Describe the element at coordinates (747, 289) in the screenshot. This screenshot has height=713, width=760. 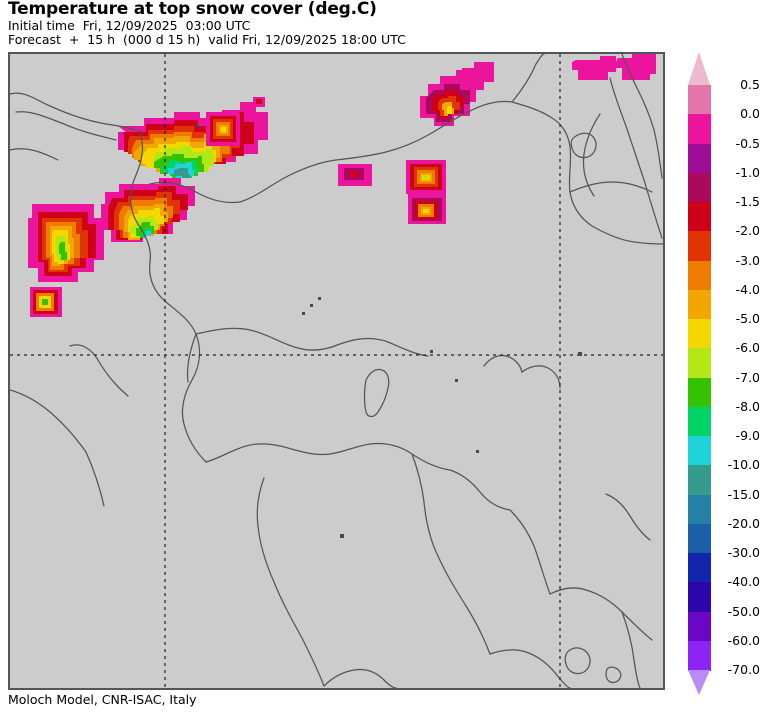
I see `colorbar-tick-label: -4.0` at that location.